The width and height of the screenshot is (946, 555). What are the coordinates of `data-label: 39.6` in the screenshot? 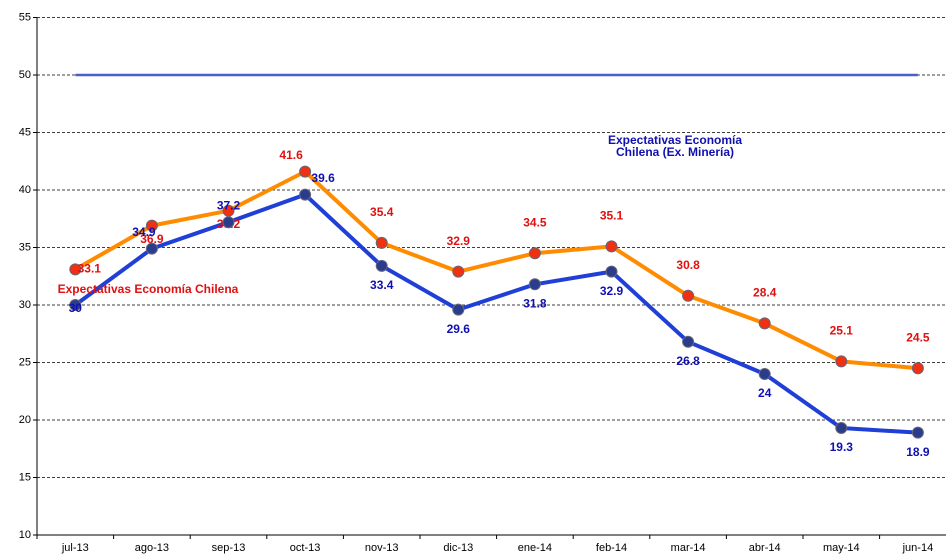 It's located at (323, 178).